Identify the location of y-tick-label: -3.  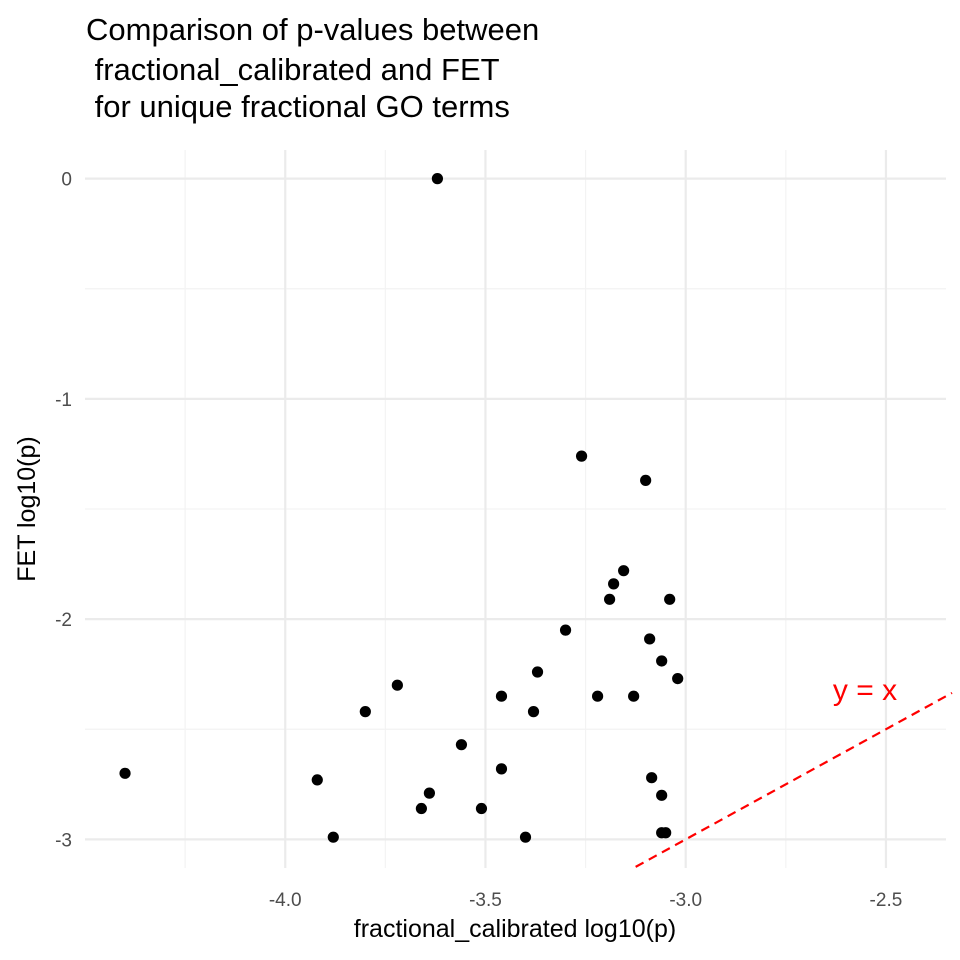
(63, 840).